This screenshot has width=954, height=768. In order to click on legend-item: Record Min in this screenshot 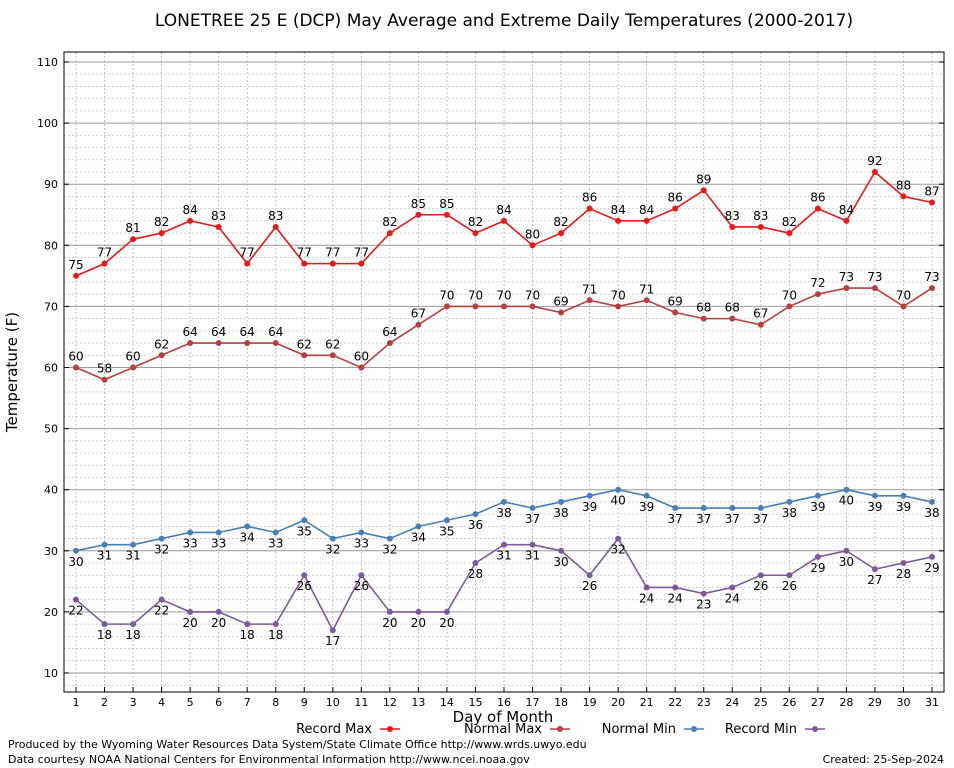, I will do `click(775, 729)`.